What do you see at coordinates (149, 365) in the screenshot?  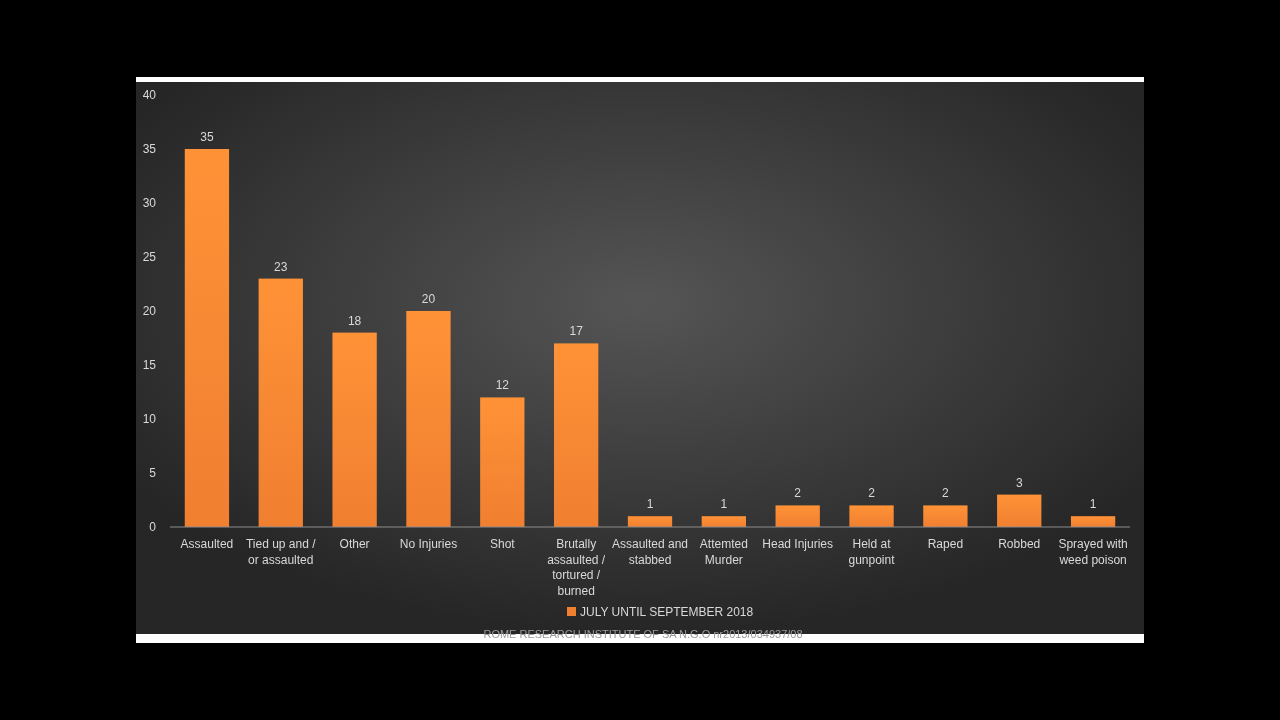 I see `y-tick-label: 15` at bounding box center [149, 365].